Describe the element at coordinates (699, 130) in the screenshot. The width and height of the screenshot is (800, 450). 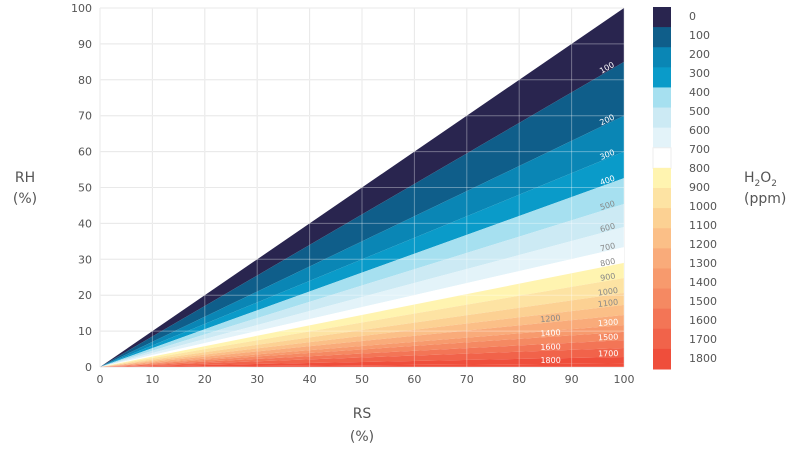
I see `colorbar-label: 600` at that location.